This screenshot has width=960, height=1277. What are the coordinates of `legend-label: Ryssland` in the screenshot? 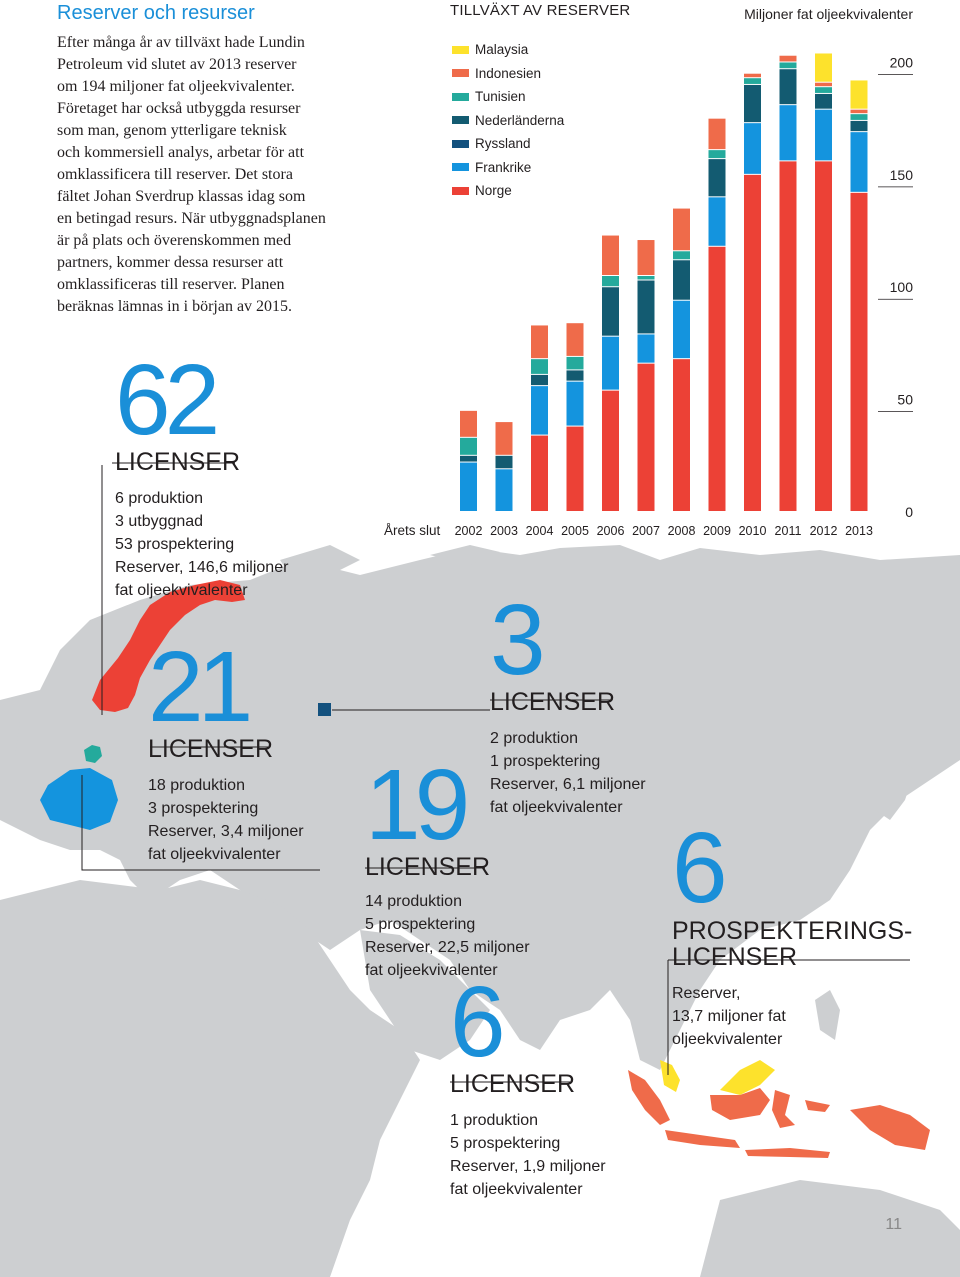 It's located at (503, 144).